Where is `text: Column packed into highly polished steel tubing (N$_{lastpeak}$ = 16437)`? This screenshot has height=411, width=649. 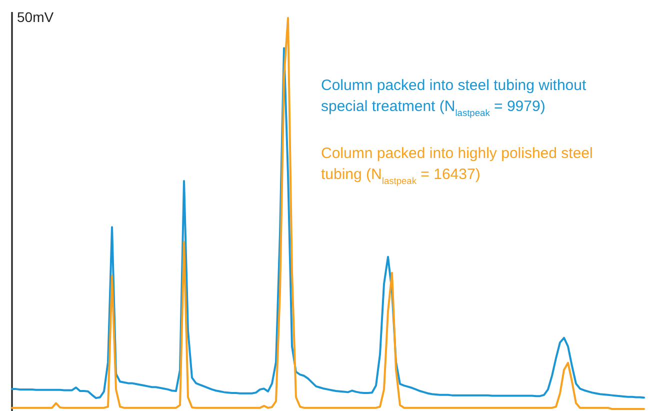
text: Column packed into highly polished steel tubing (N$_{lastpeak}$ = 16437) is located at coordinates (457, 165).